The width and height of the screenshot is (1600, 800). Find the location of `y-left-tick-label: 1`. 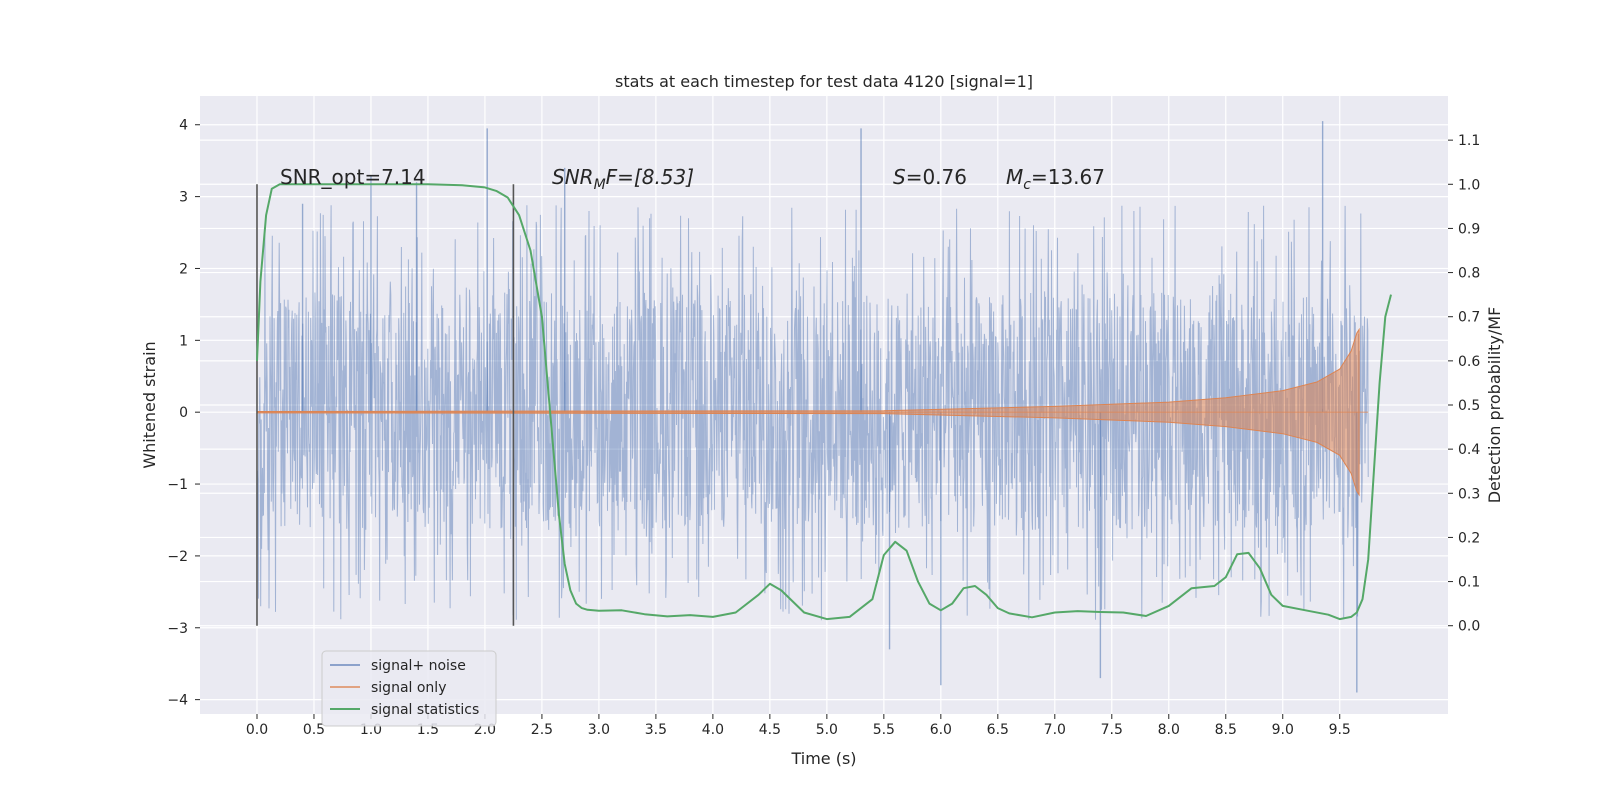

y-left-tick-label: 1 is located at coordinates (183, 341).